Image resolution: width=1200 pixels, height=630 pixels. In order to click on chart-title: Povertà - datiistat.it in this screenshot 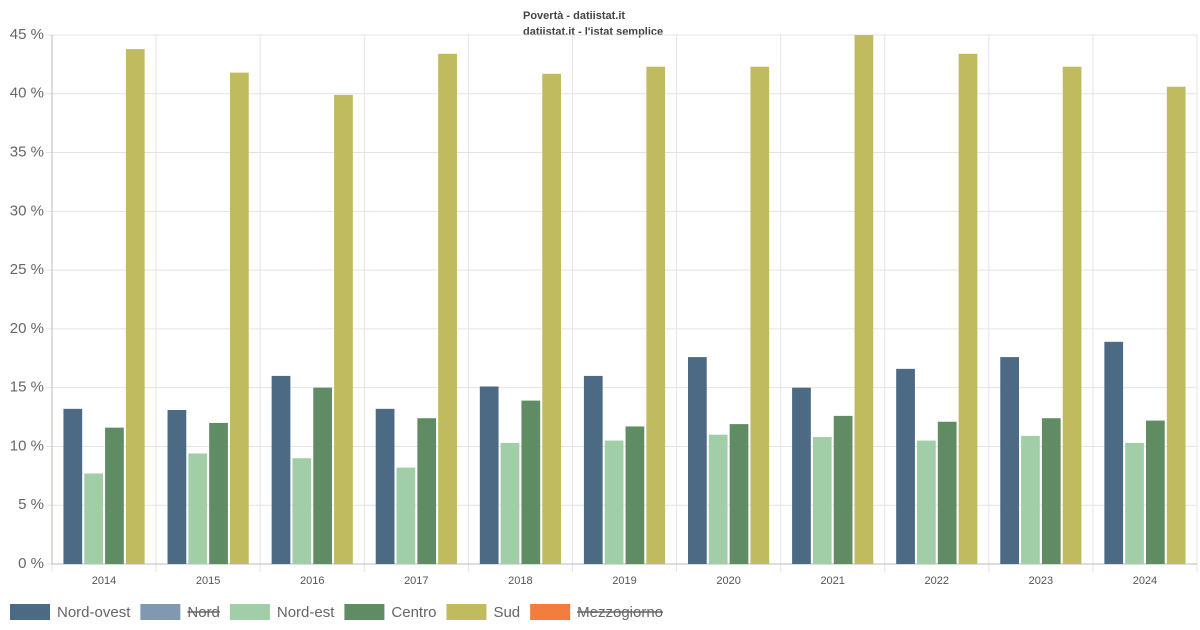, I will do `click(574, 16)`.